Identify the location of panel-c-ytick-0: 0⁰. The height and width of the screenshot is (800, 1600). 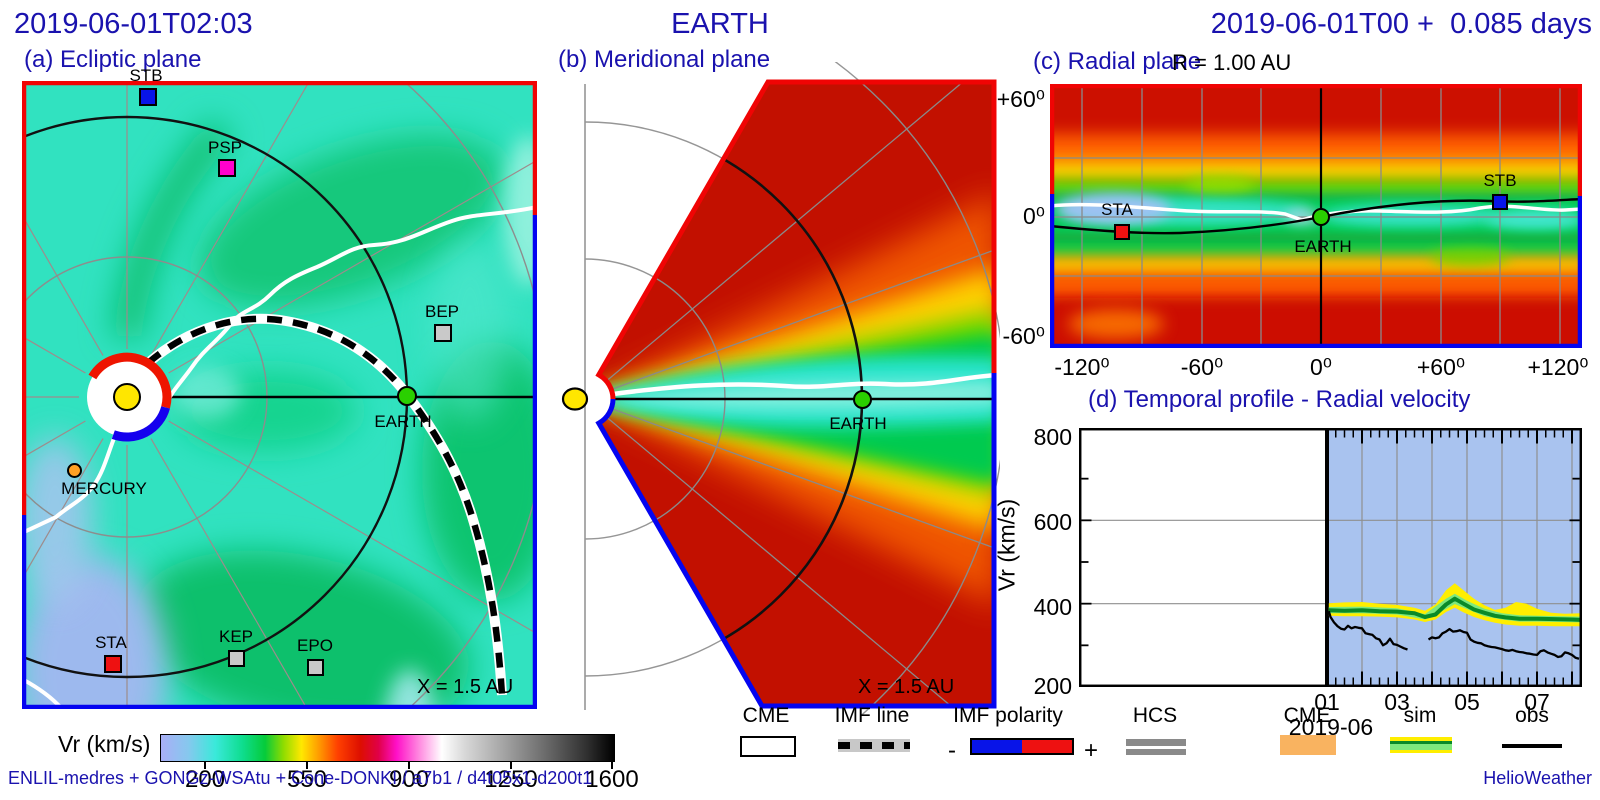
(1033, 216).